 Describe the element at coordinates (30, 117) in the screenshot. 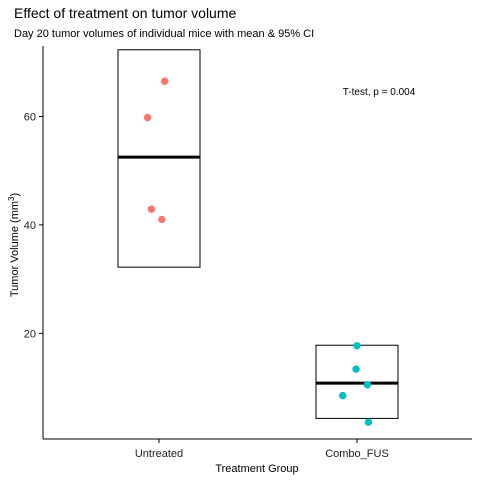

I see `y-tick-label: 60` at that location.